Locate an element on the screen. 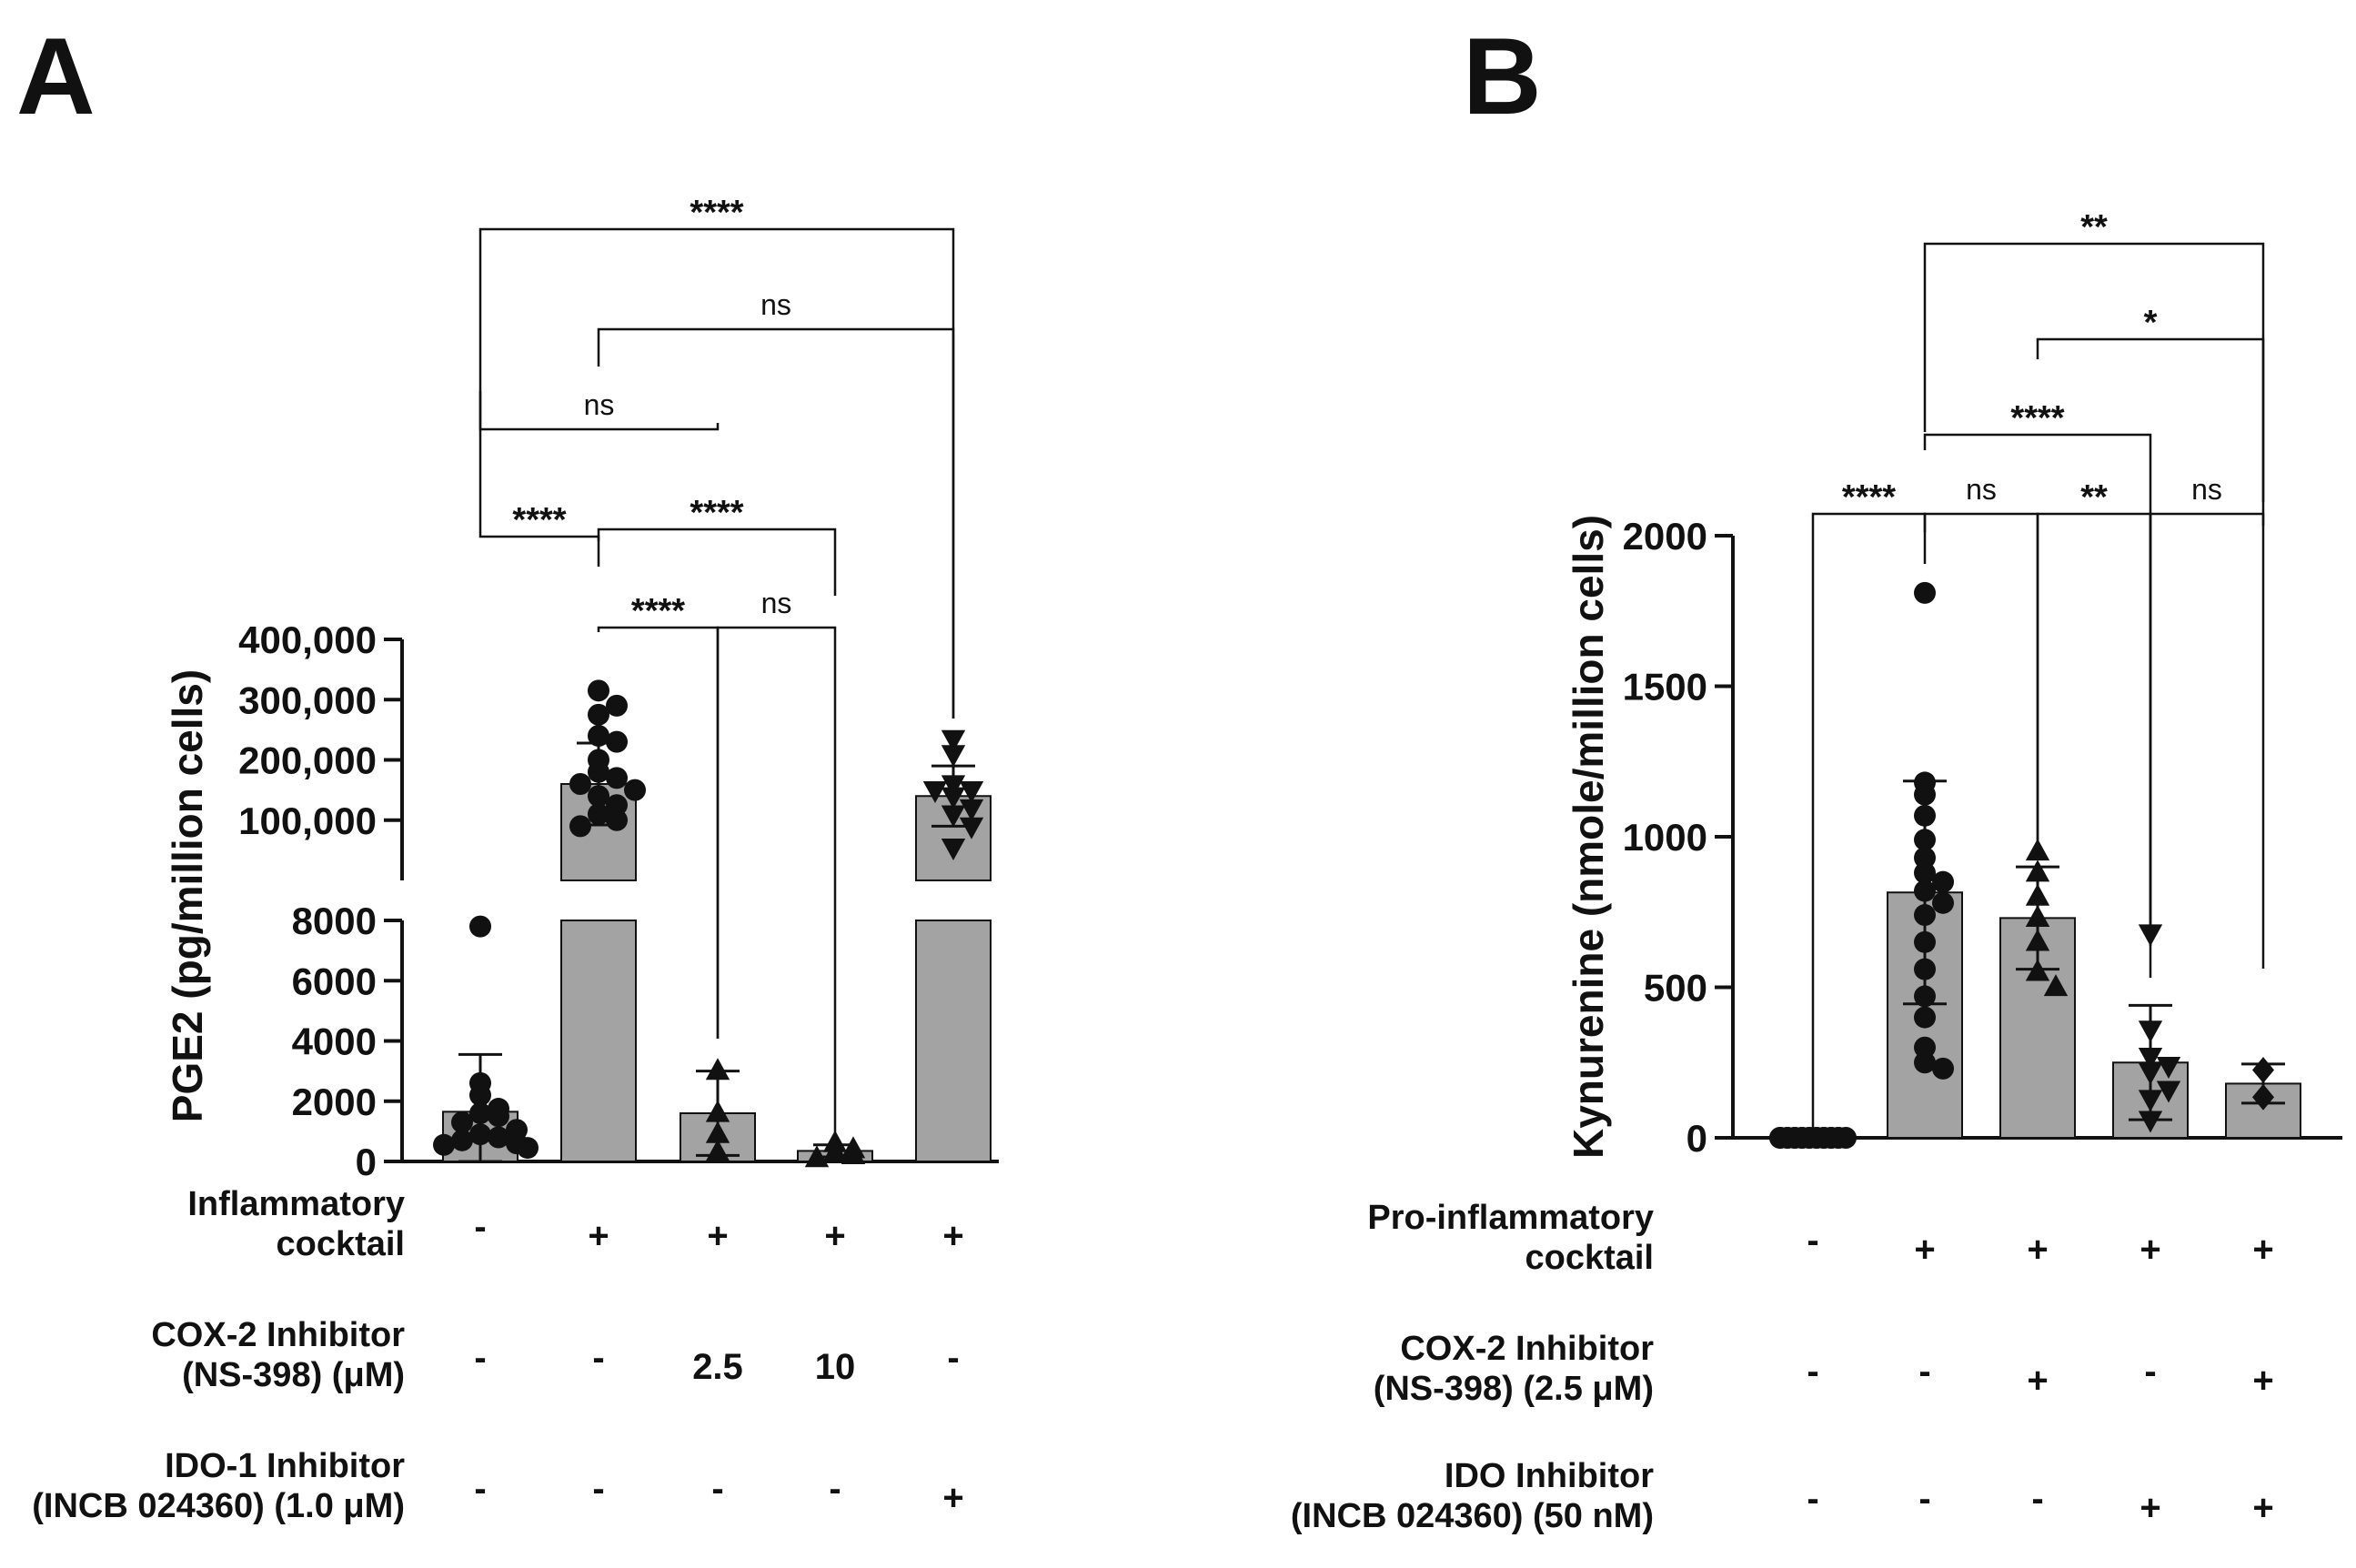 Image resolution: width=2356 pixels, height=1568 pixels. panel-b-condition-value-2-0: - is located at coordinates (1812, 1499).